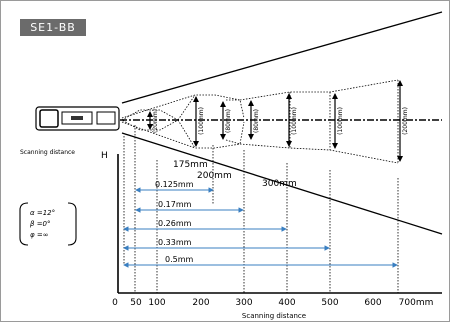 The image size is (450, 322). I want to click on x-tick: 600, so click(372, 303).